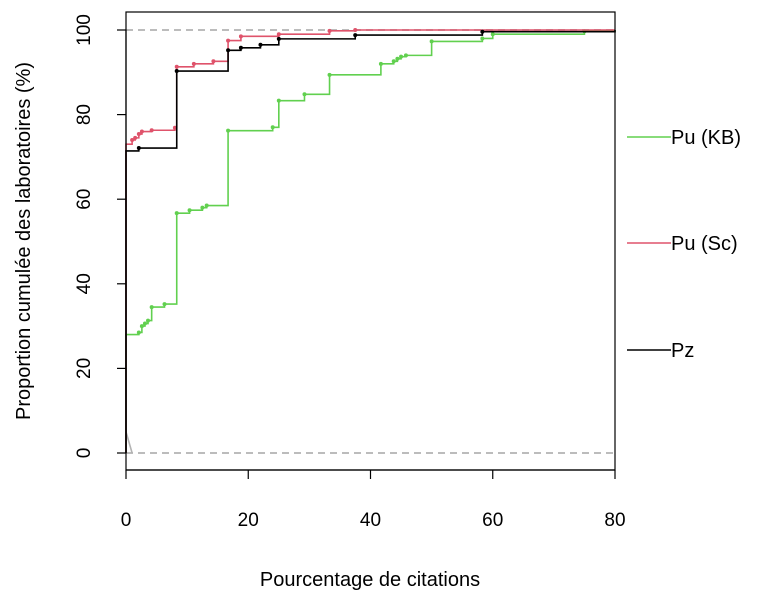 This screenshot has height=591, width=760. What do you see at coordinates (84, 453) in the screenshot?
I see `y-tick-label: 0` at bounding box center [84, 453].